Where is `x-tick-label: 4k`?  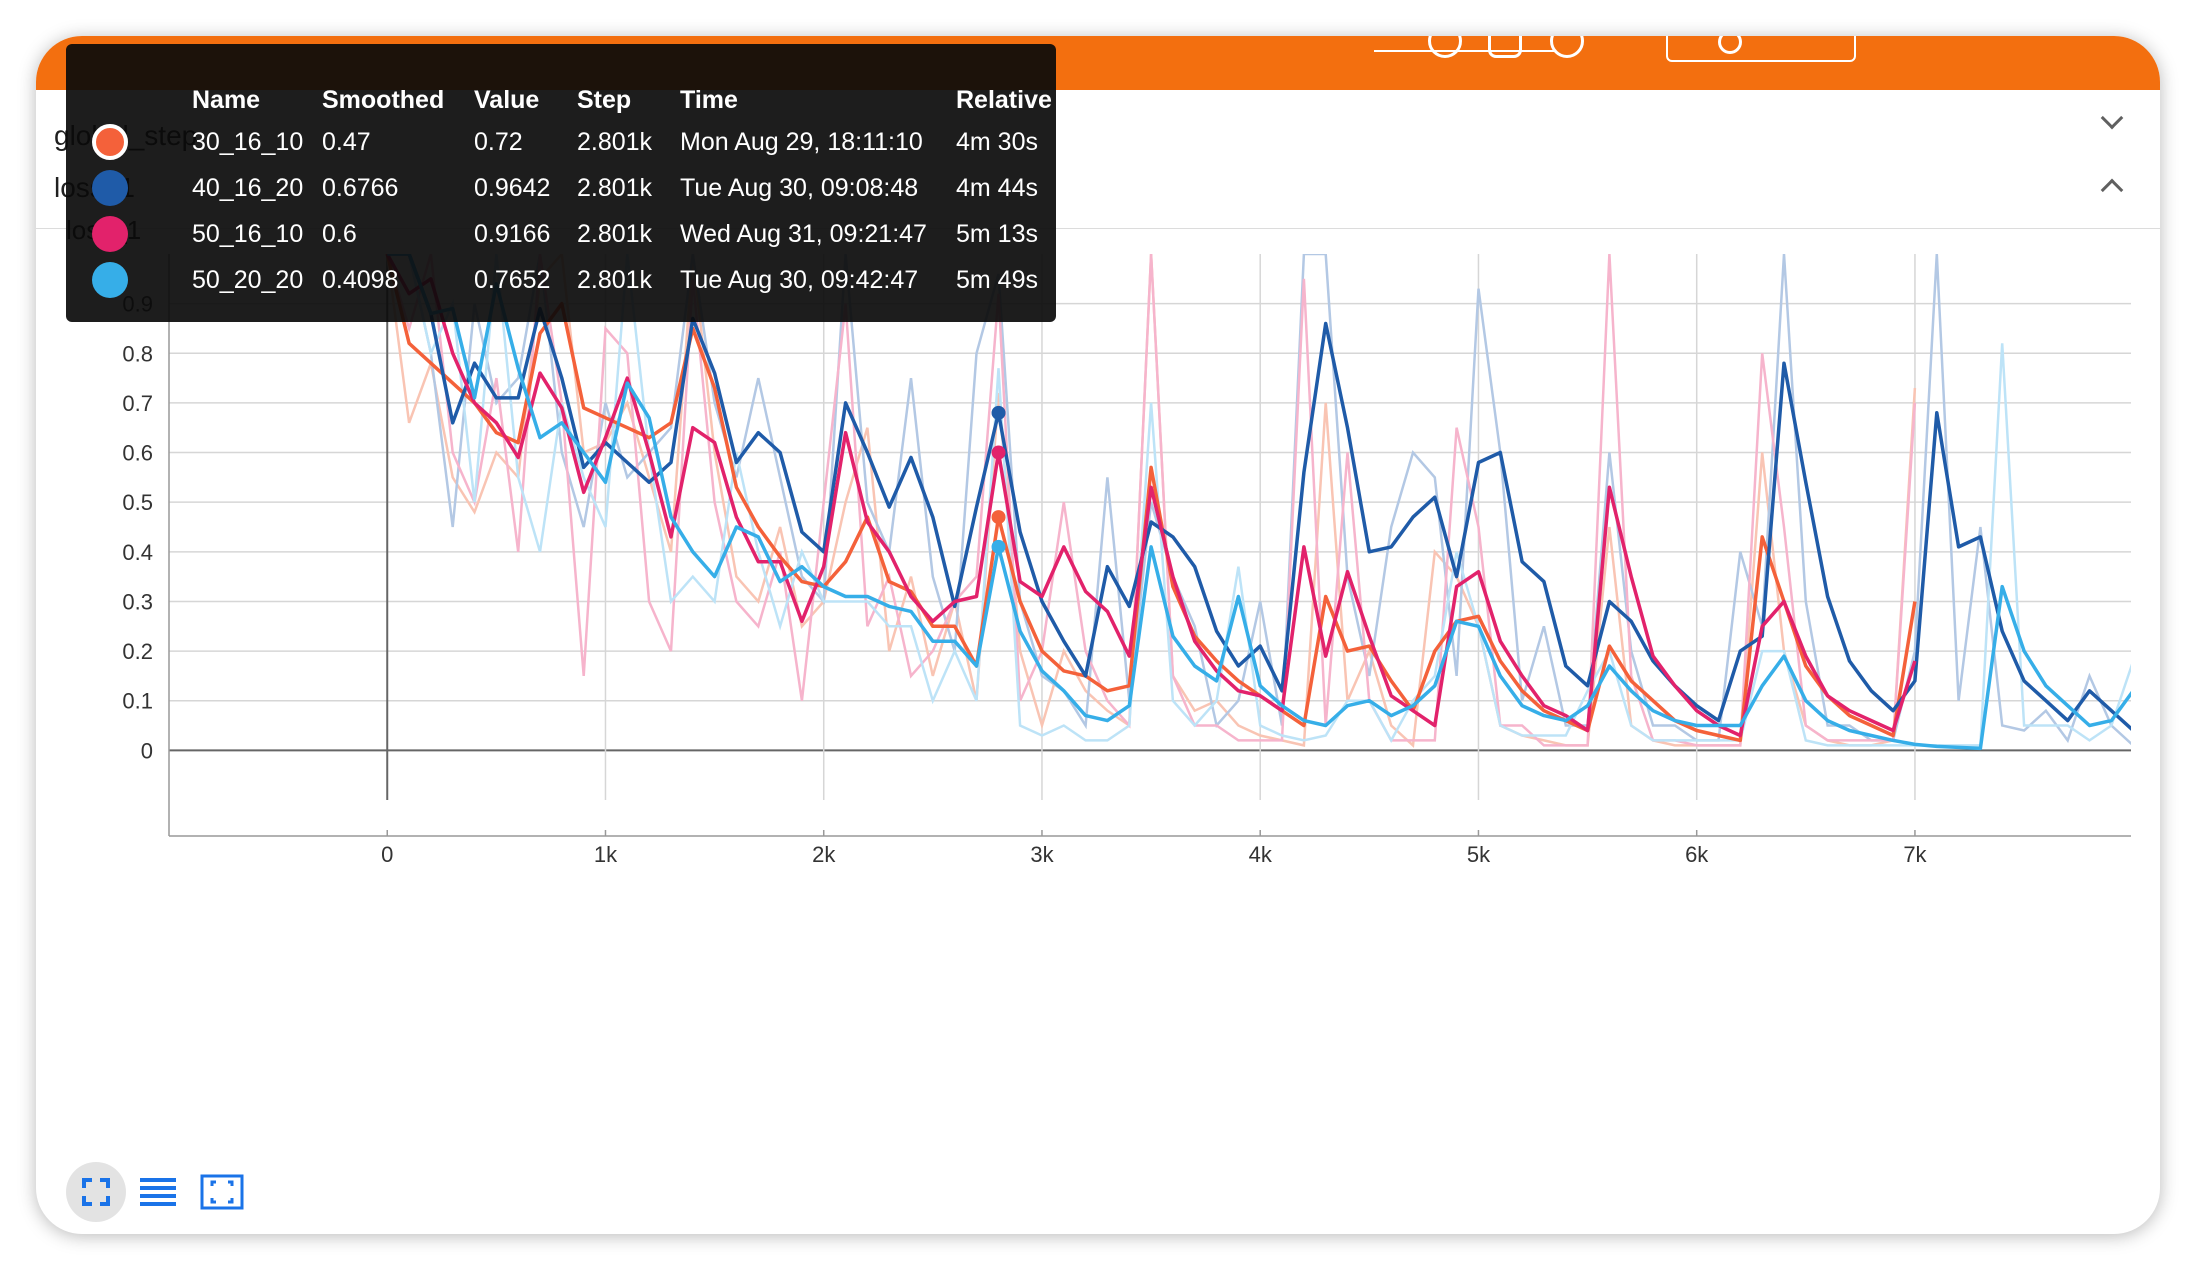
x-tick-label: 4k is located at coordinates (1261, 854).